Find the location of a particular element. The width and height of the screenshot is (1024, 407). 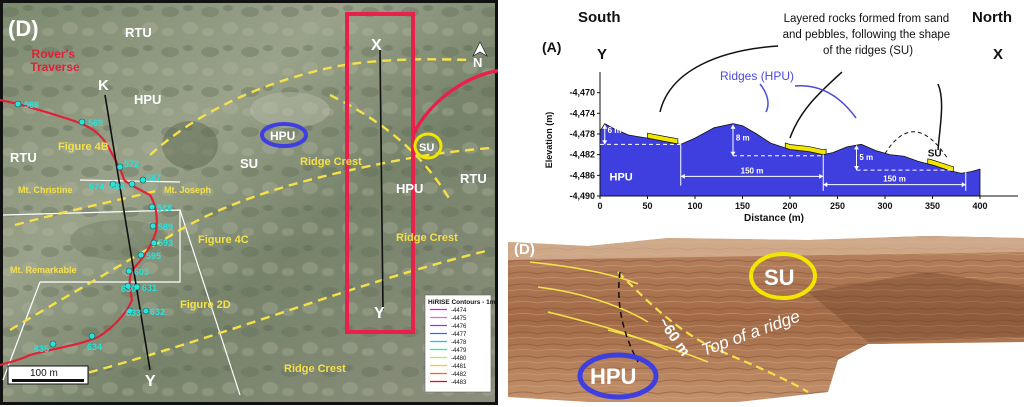

label-su-oval: SU is located at coordinates (426, 148).